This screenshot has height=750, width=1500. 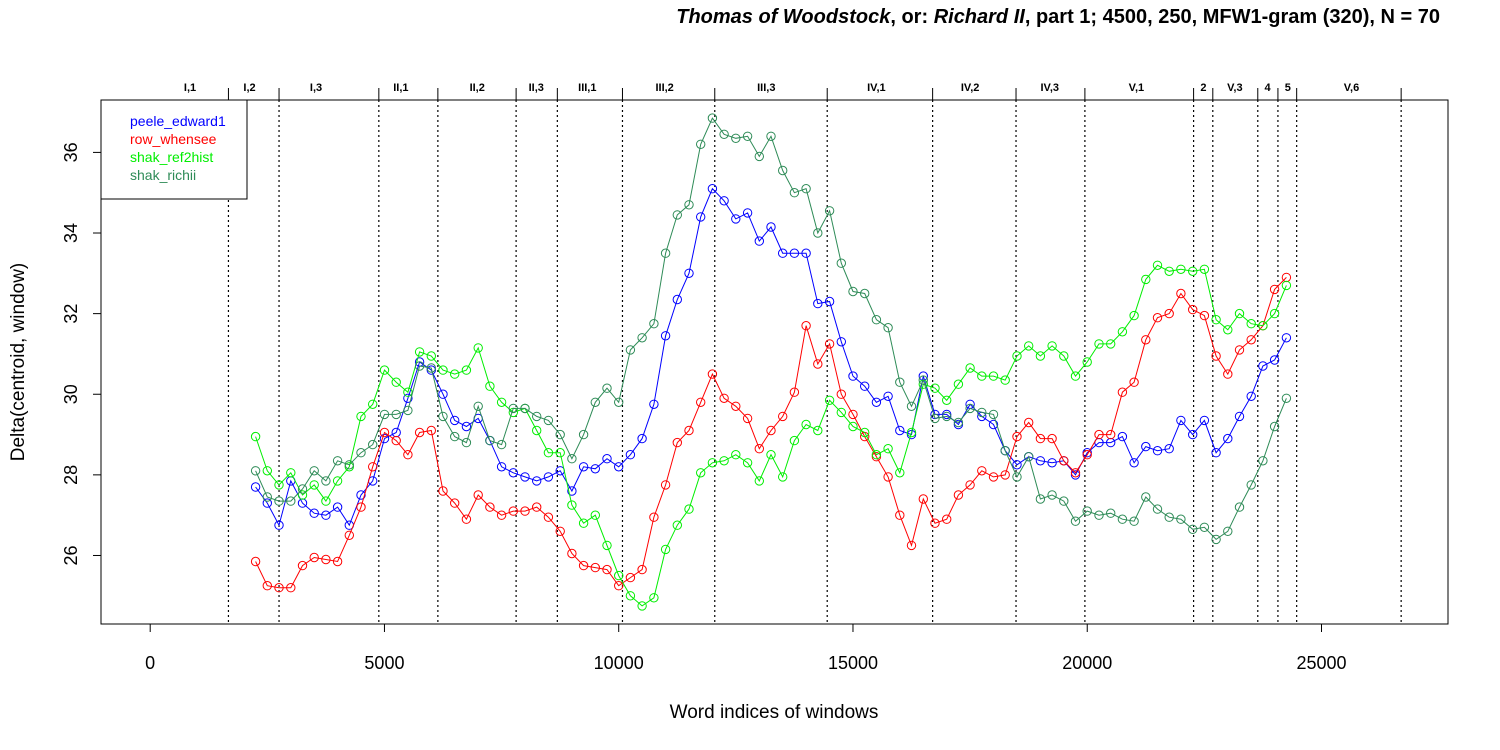 What do you see at coordinates (150, 663) in the screenshot?
I see `x-tick-label: 0` at bounding box center [150, 663].